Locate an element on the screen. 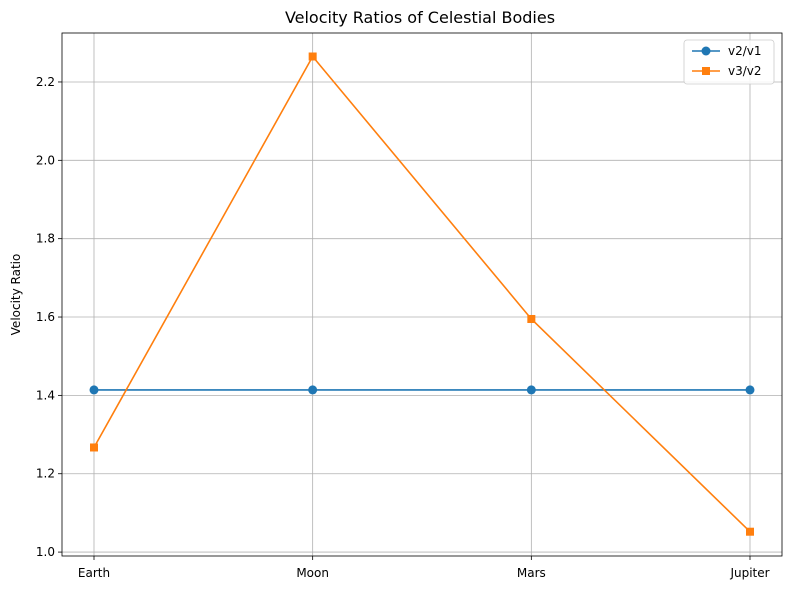 Image resolution: width=790 pixels, height=590 pixels. chart-title: Velocity Ratios of Celestial Bodies is located at coordinates (420, 17).